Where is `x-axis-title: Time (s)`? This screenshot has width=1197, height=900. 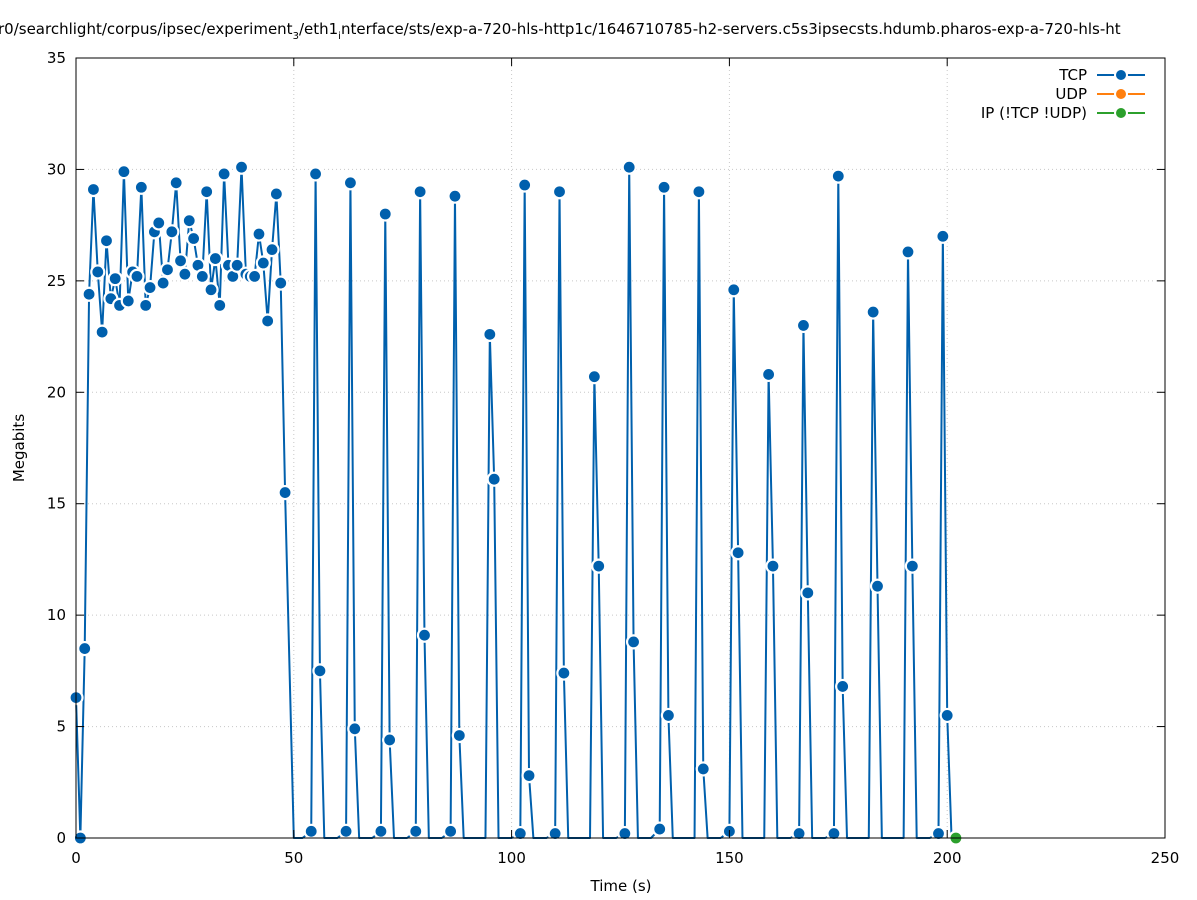 x-axis-title: Time (s) is located at coordinates (621, 886).